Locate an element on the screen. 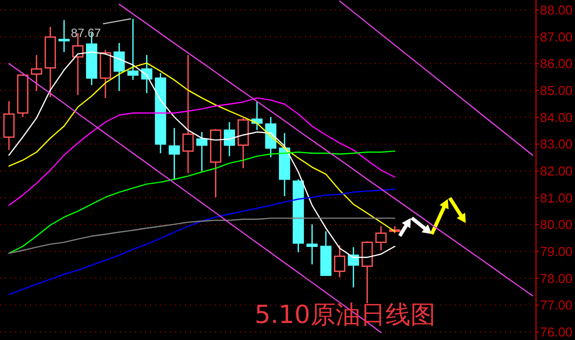  y-tick-label: 88.00 is located at coordinates (556, 10).